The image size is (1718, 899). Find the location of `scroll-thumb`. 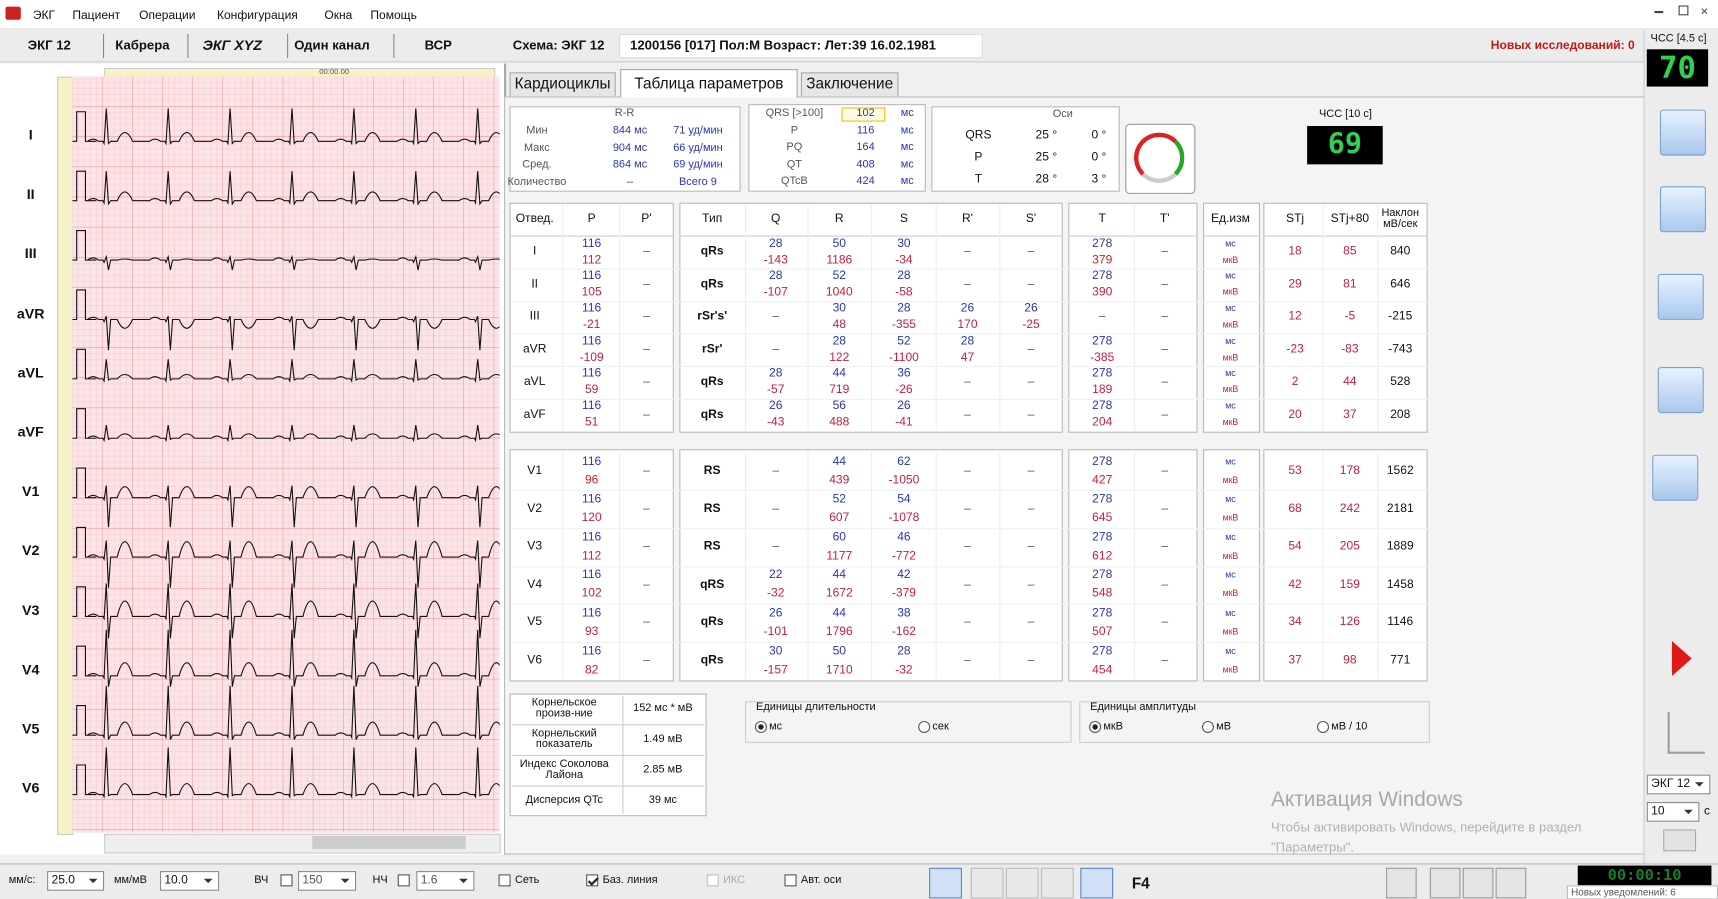

scroll-thumb is located at coordinates (389, 842).